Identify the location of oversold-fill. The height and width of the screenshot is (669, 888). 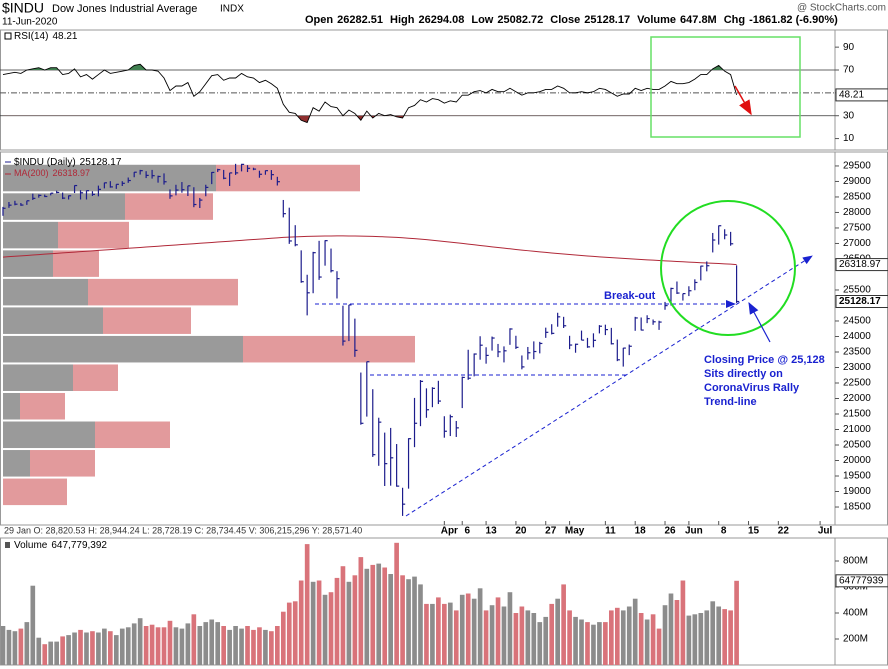
(350, 119).